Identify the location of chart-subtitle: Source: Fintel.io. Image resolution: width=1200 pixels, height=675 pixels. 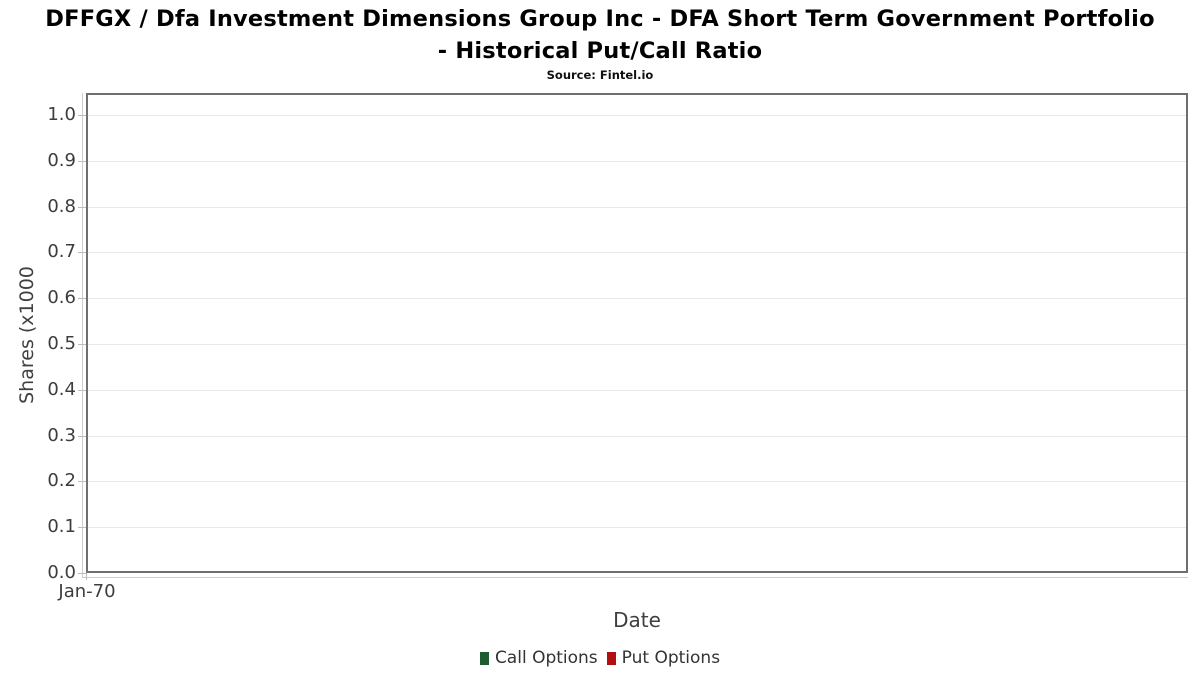
(600, 75).